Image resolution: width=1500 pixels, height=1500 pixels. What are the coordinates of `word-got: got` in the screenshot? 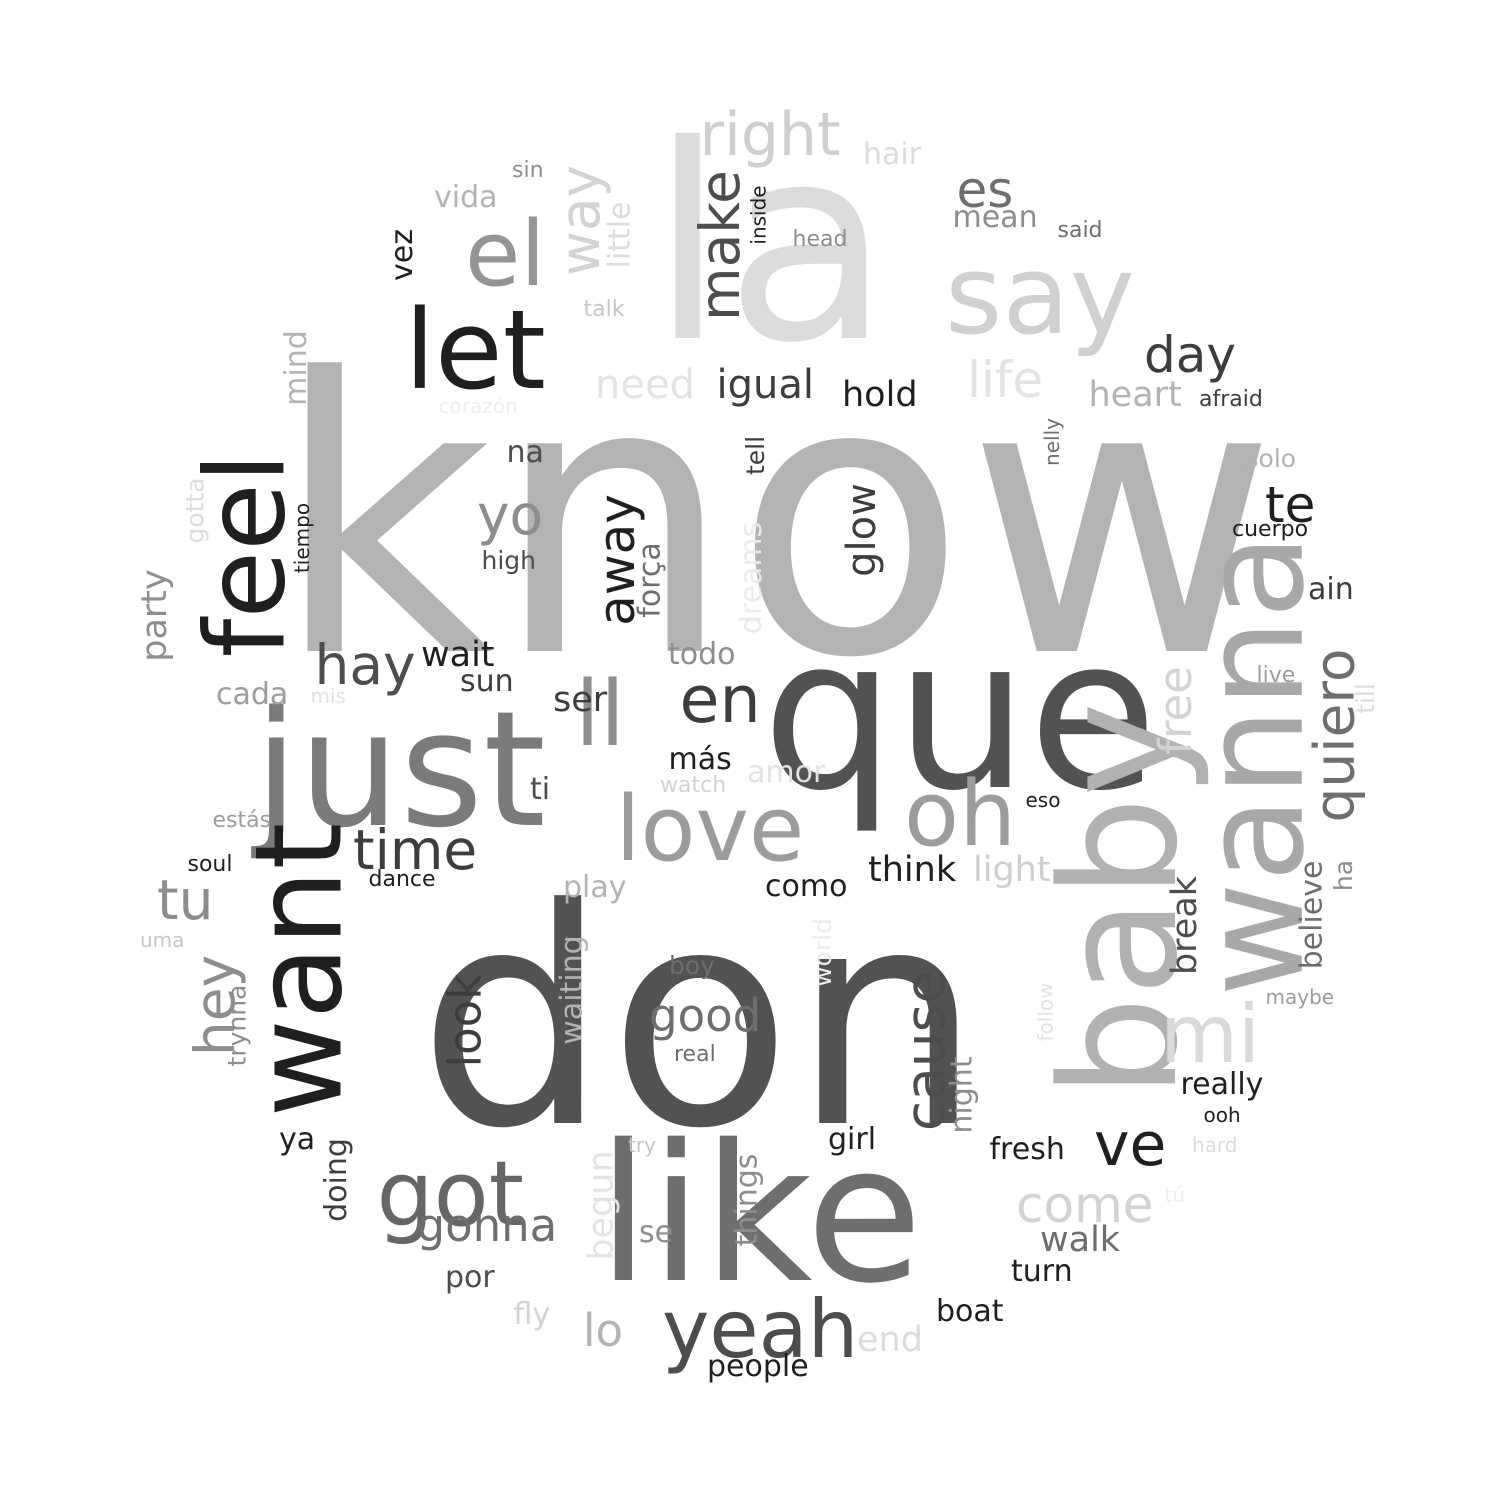 It's located at (450, 1194).